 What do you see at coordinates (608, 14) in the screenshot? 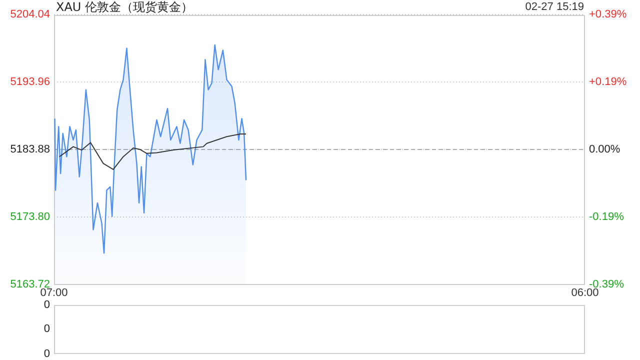
I see `y2-tick-label: +0.39%` at bounding box center [608, 14].